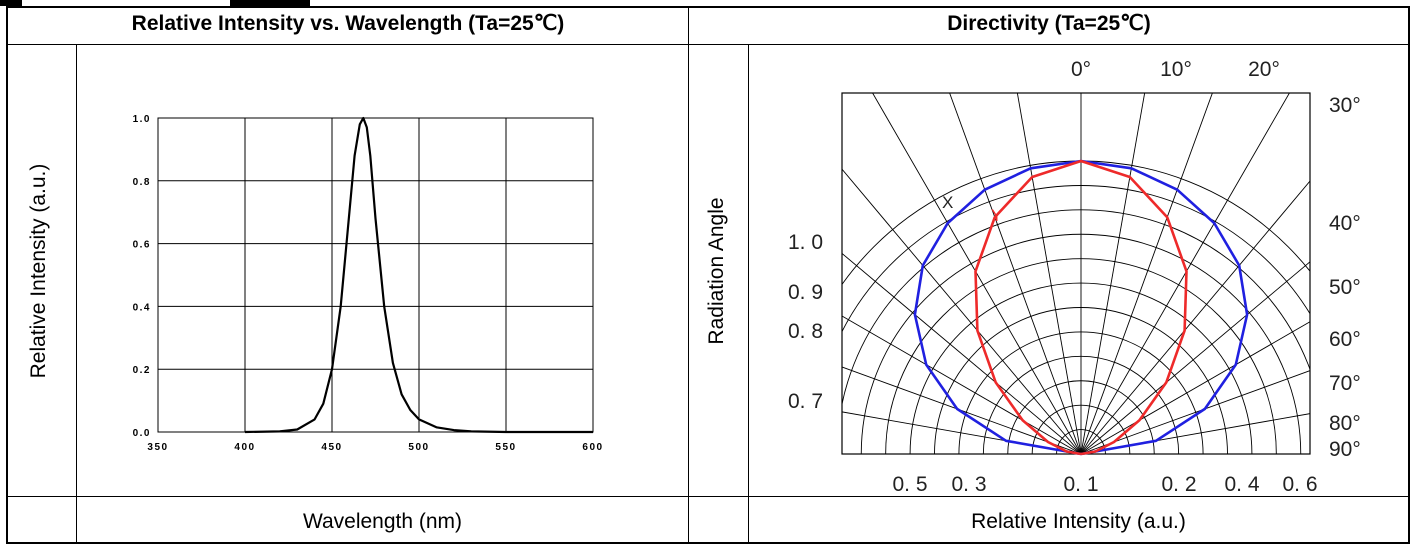  What do you see at coordinates (418, 447) in the screenshot?
I see `x-tick-label: 500` at bounding box center [418, 447].